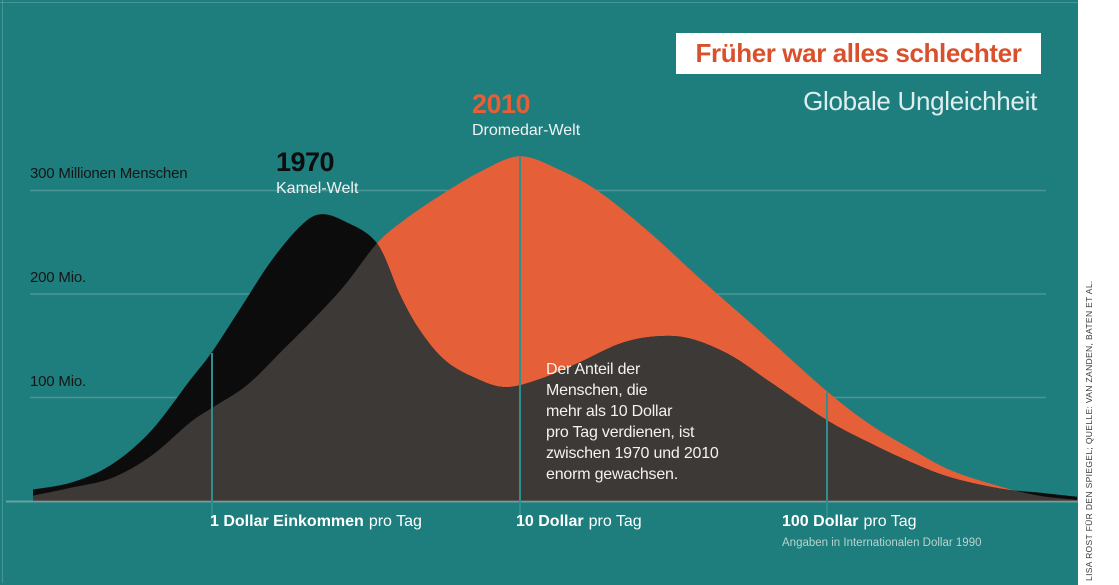 The width and height of the screenshot is (1119, 585). I want to click on x-axis-label-10-dollar: 10 Dollar pro Tag, so click(579, 522).